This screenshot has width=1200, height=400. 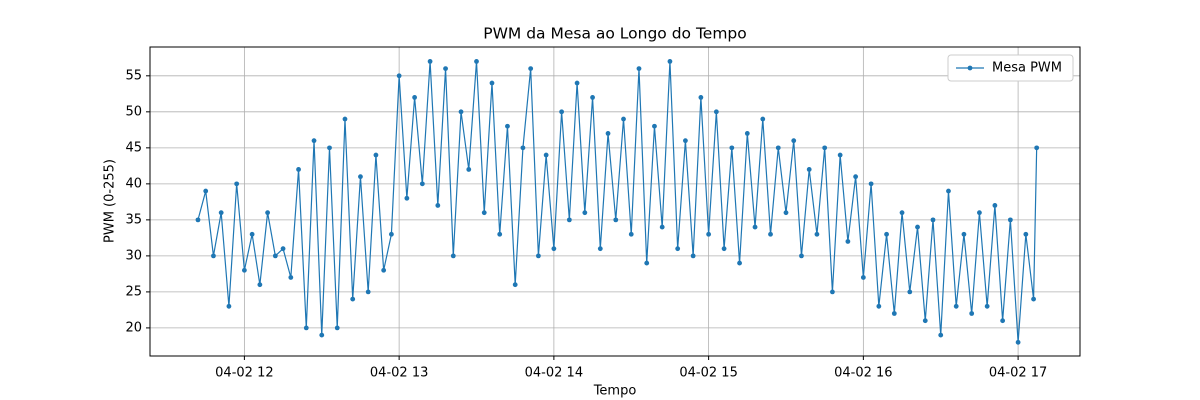 What do you see at coordinates (1018, 373) in the screenshot?
I see `x-tick-label: 04-02 17` at bounding box center [1018, 373].